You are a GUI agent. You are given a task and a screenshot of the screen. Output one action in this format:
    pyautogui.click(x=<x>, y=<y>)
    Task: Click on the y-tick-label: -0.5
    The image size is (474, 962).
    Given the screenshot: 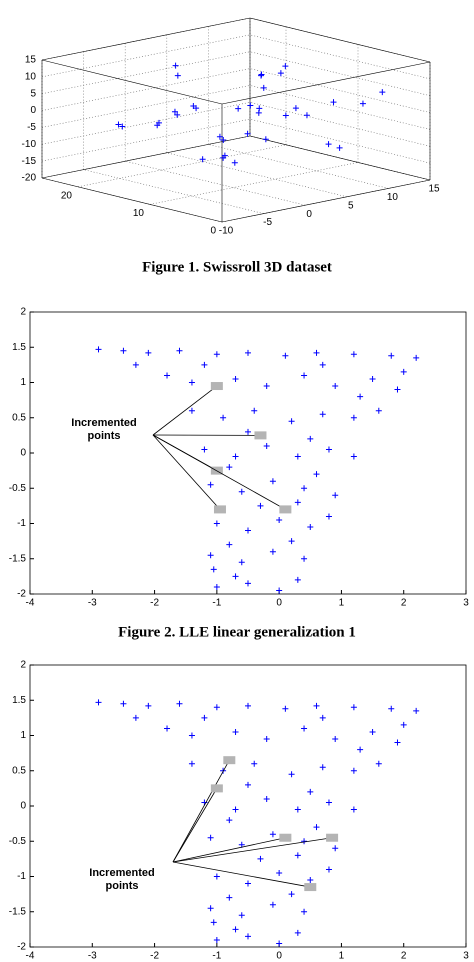 What is the action you would take?
    pyautogui.click(x=18, y=488)
    